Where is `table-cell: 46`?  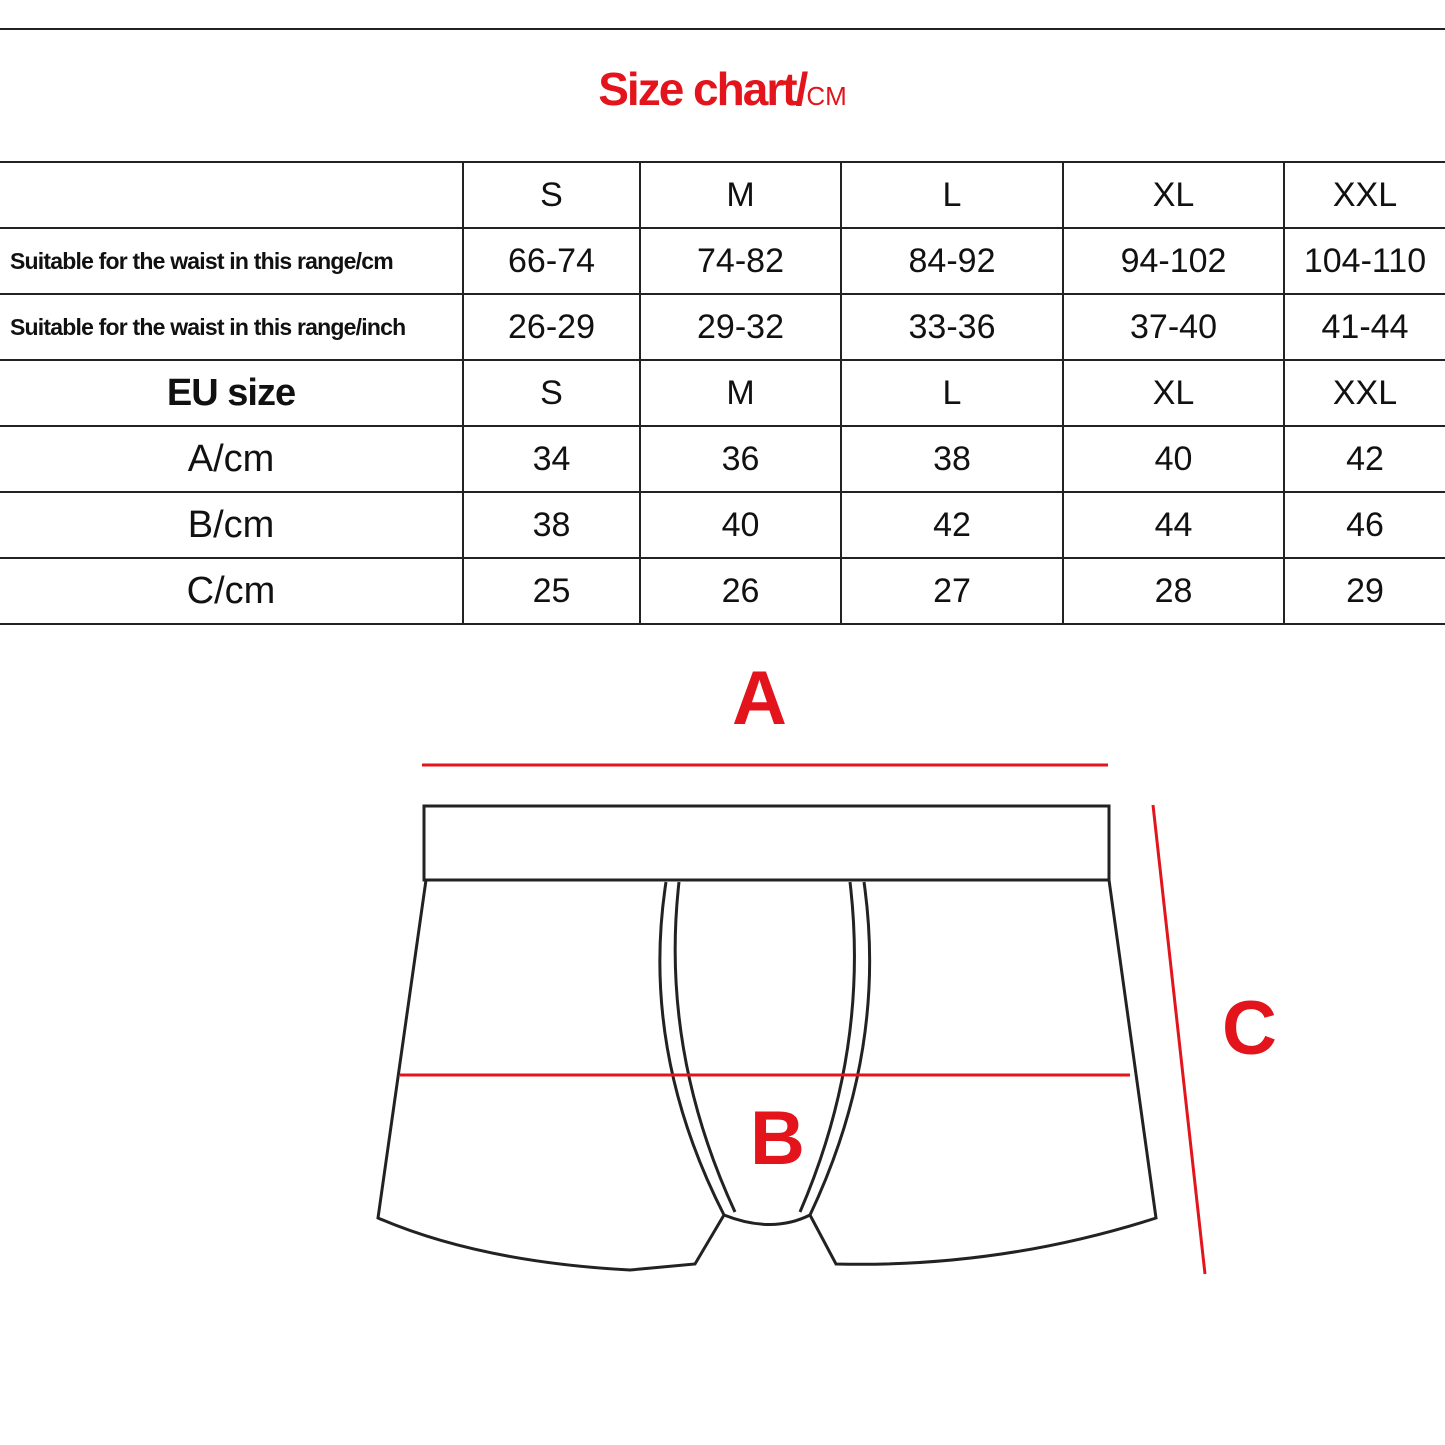 table-cell: 46 is located at coordinates (1364, 525).